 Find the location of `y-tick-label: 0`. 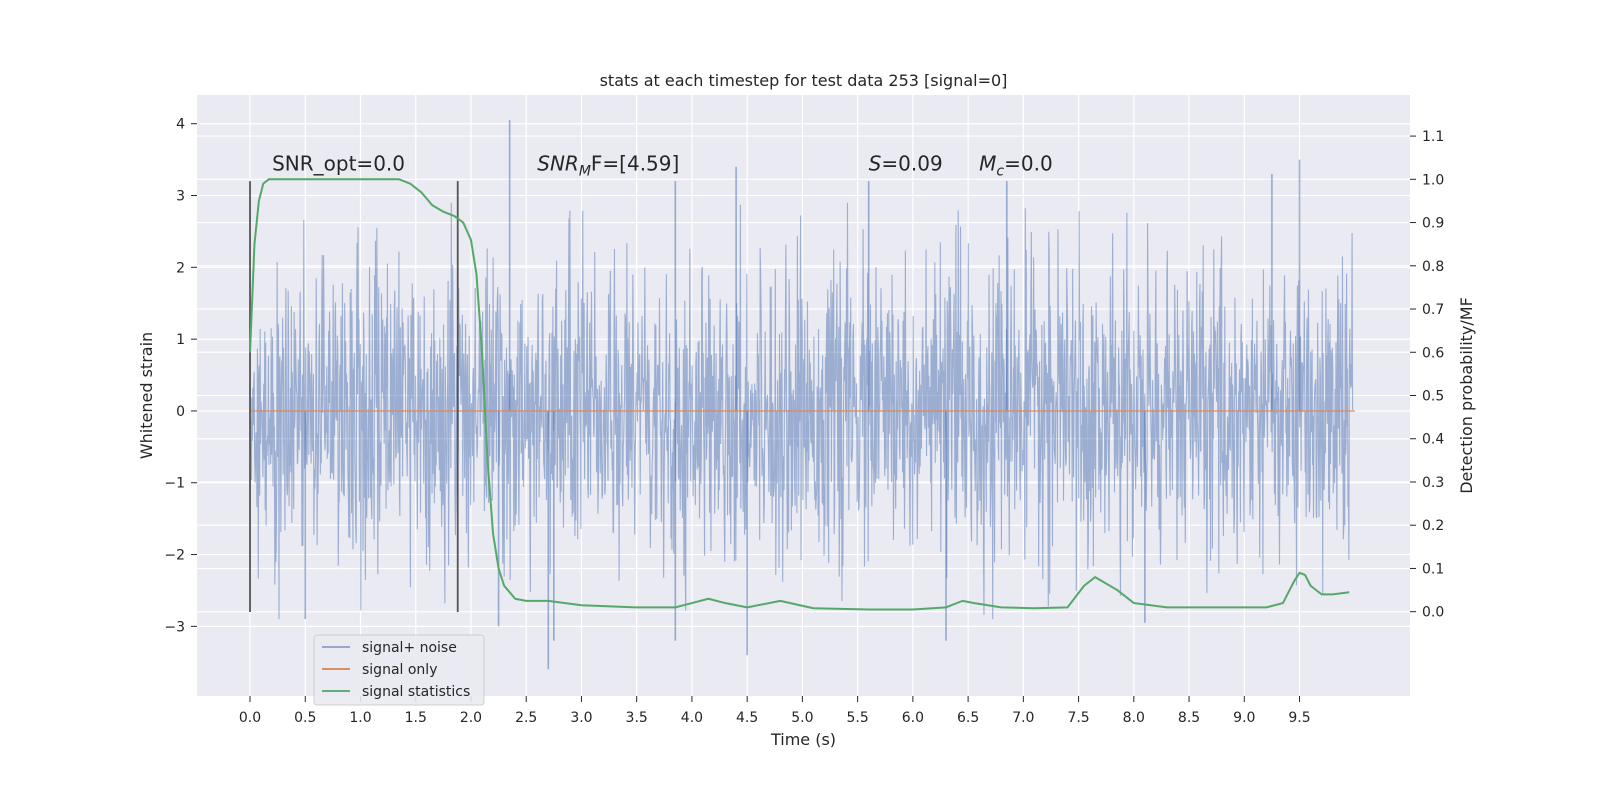

y-tick-label: 0 is located at coordinates (180, 412).